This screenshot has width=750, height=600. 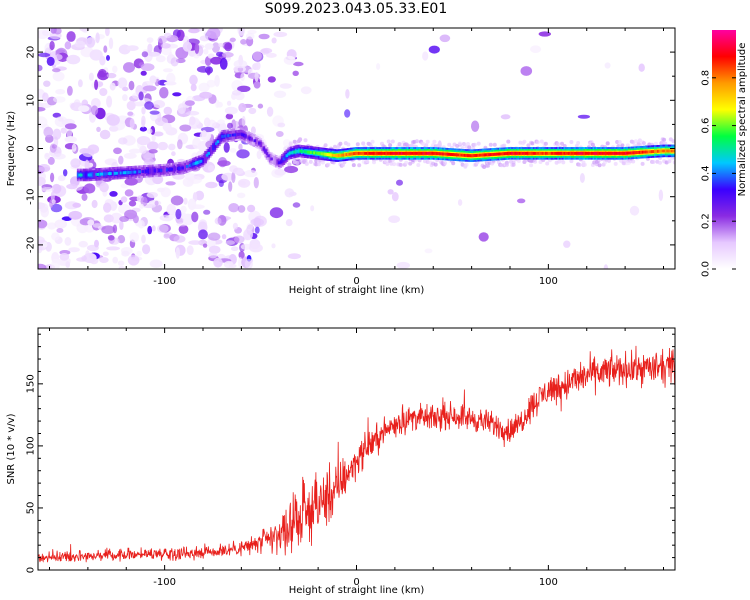 I want to click on y-tick-label: 50, so click(x=31, y=508).